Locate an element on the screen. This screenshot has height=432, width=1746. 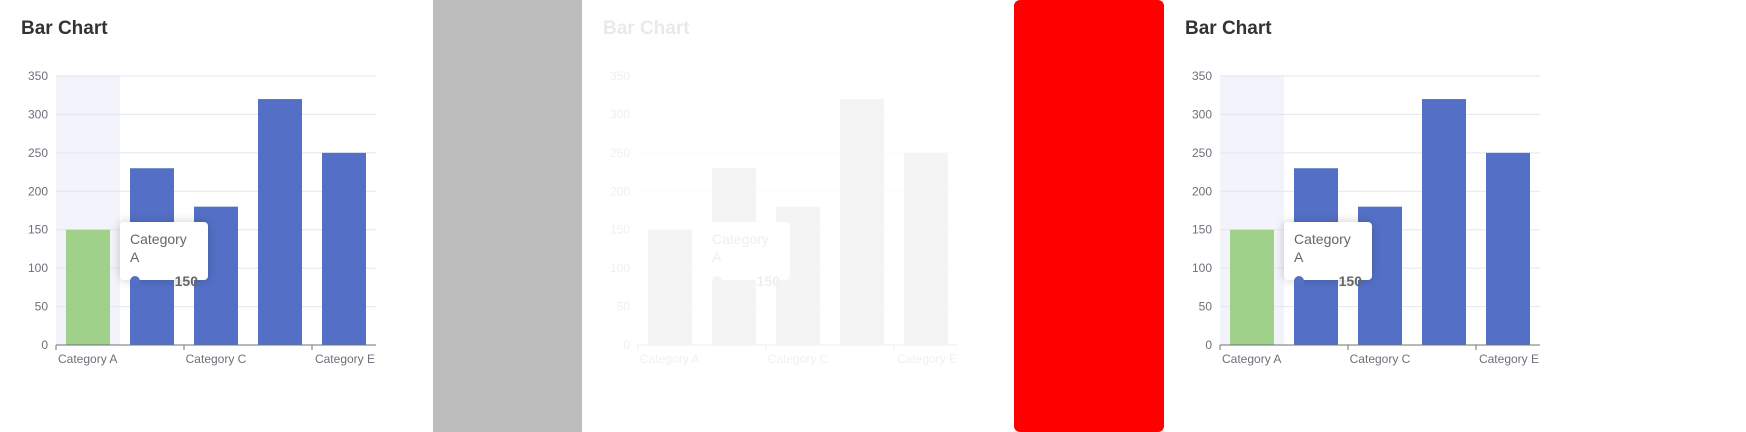
red-separator-band is located at coordinates (1089, 216).